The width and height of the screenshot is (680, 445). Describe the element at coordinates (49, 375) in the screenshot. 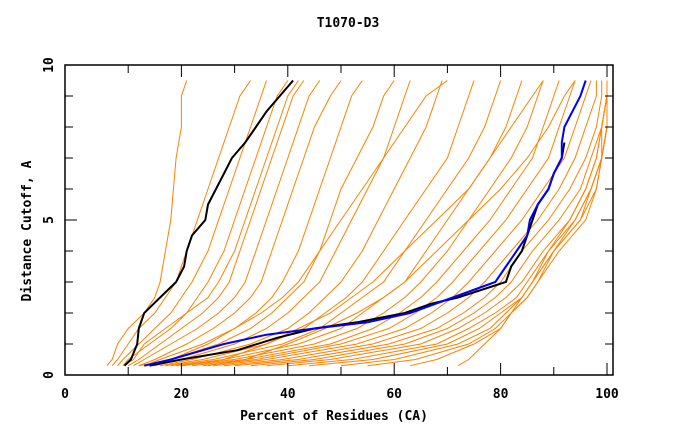

I see `y-tick-label: 0` at that location.